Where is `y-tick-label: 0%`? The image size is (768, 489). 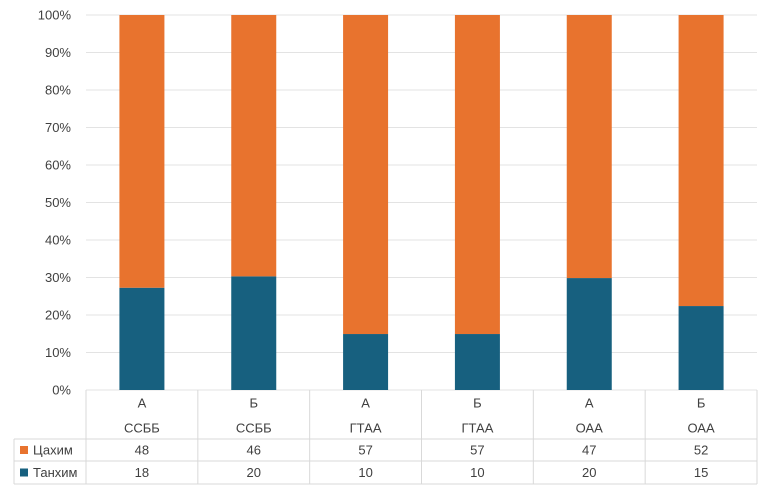
y-tick-label: 0% is located at coordinates (61, 390).